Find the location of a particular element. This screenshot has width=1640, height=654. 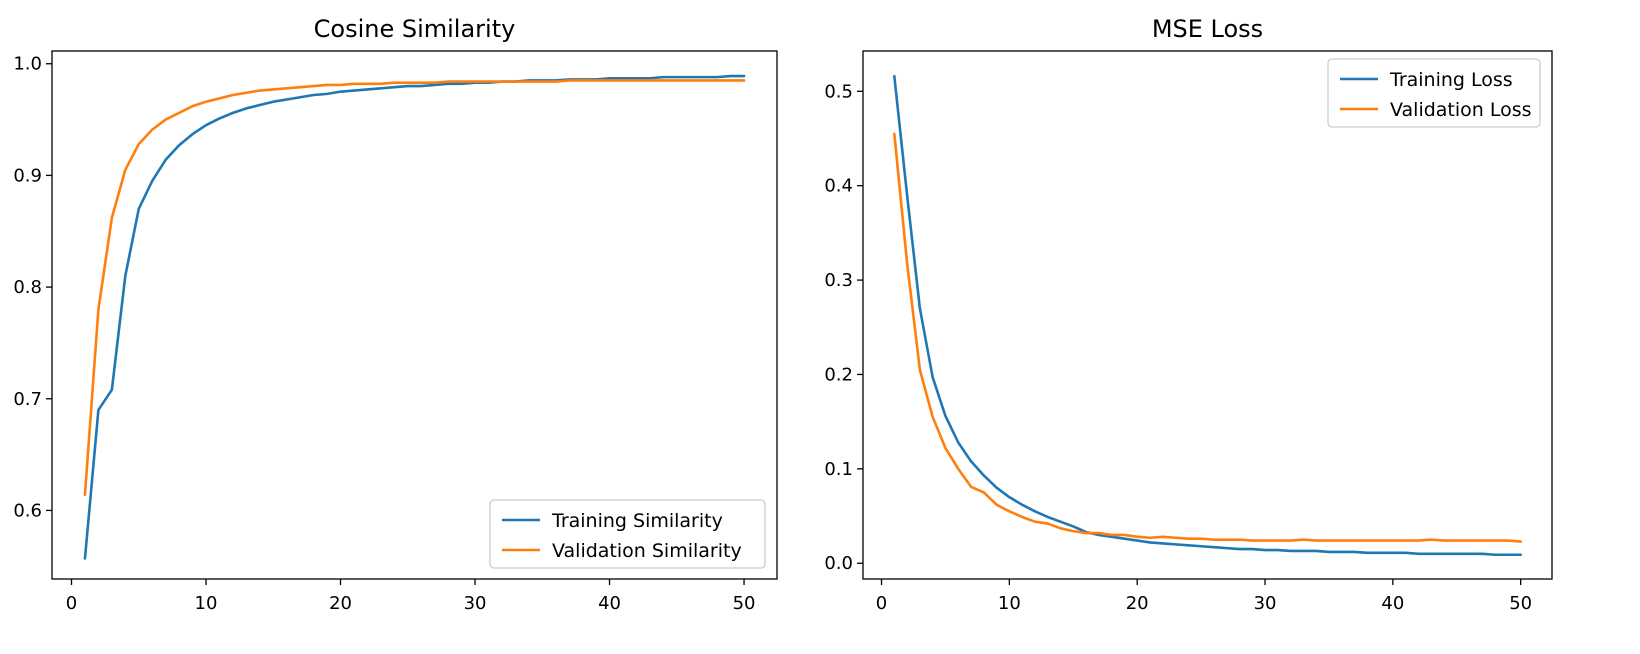

mse-x-tick-label: 30 is located at coordinates (1265, 603).